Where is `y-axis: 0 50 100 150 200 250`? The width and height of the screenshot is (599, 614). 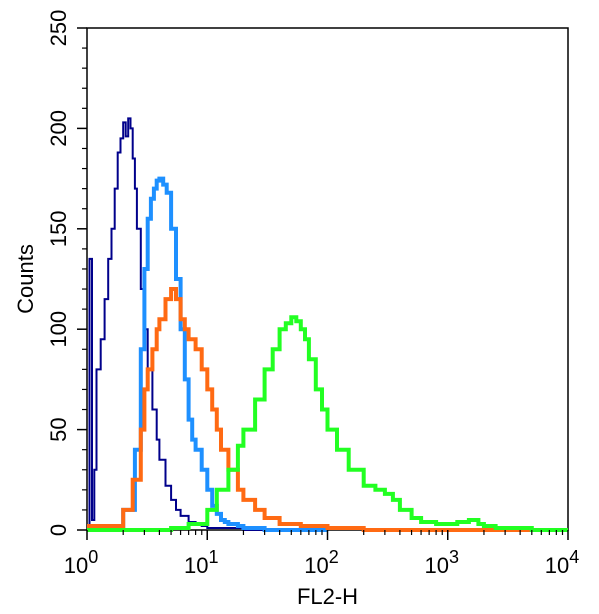 y-axis: 0 50 100 150 200 250 is located at coordinates (66, 273).